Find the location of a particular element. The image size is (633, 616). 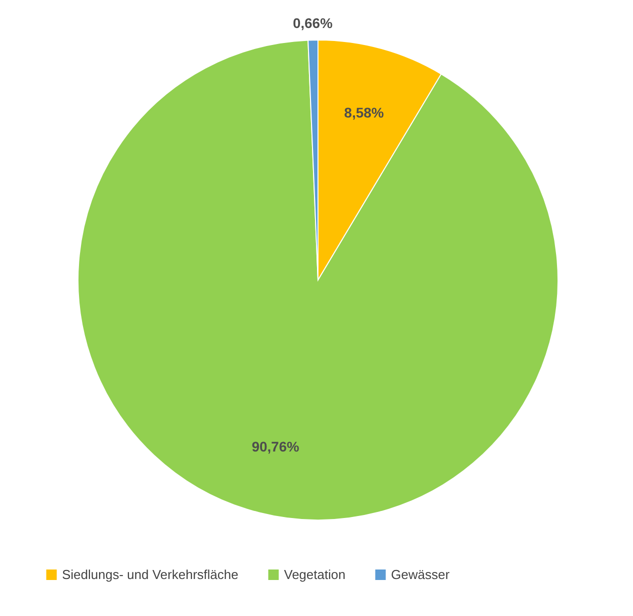

data-label: 8,58% is located at coordinates (364, 112).